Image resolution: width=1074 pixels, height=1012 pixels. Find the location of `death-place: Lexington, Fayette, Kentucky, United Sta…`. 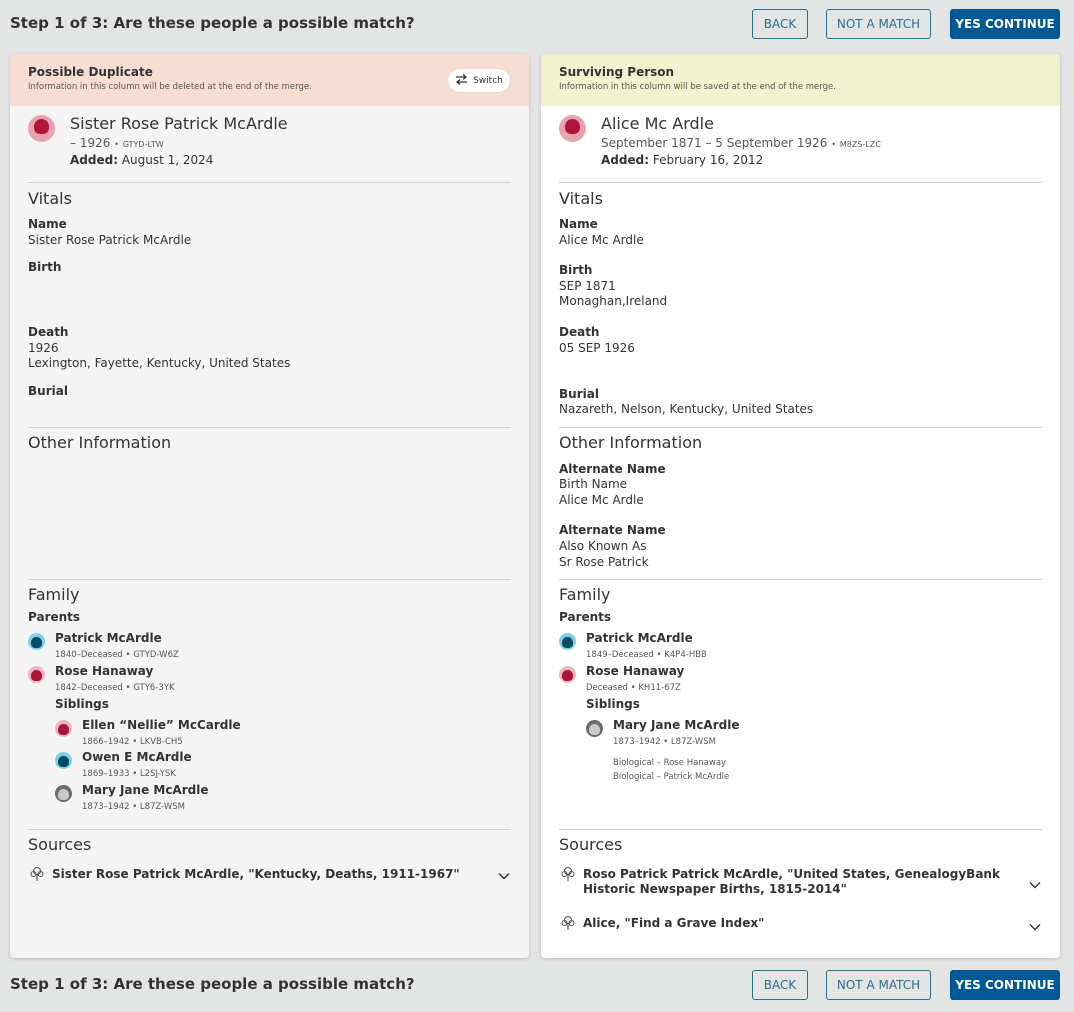

death-place: Lexington, Fayette, Kentucky, United Sta… is located at coordinates (159, 363).